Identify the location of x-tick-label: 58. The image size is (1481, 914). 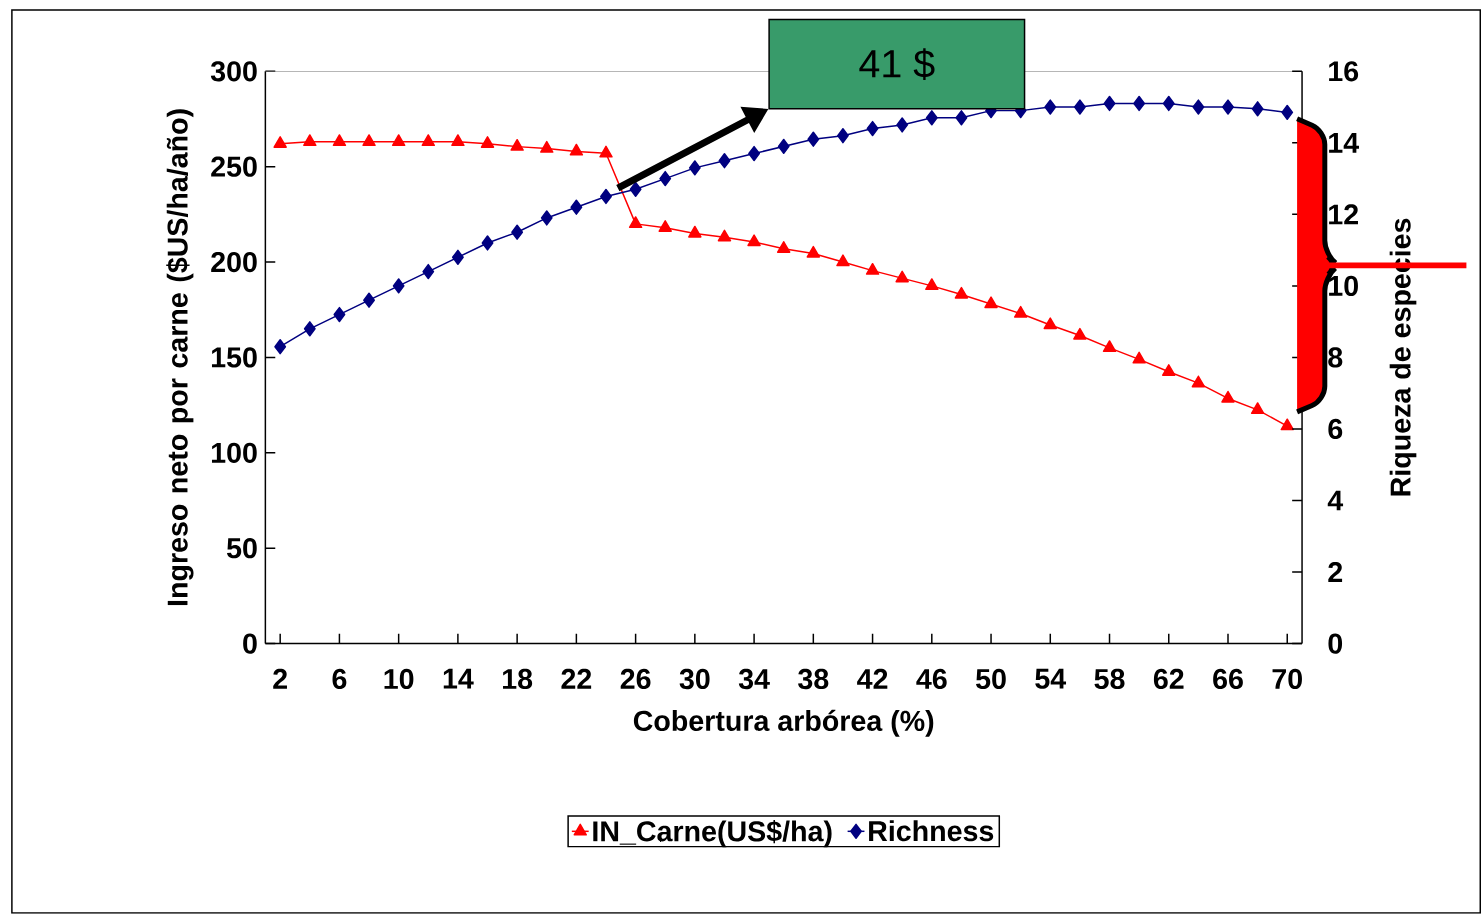
(1109, 679).